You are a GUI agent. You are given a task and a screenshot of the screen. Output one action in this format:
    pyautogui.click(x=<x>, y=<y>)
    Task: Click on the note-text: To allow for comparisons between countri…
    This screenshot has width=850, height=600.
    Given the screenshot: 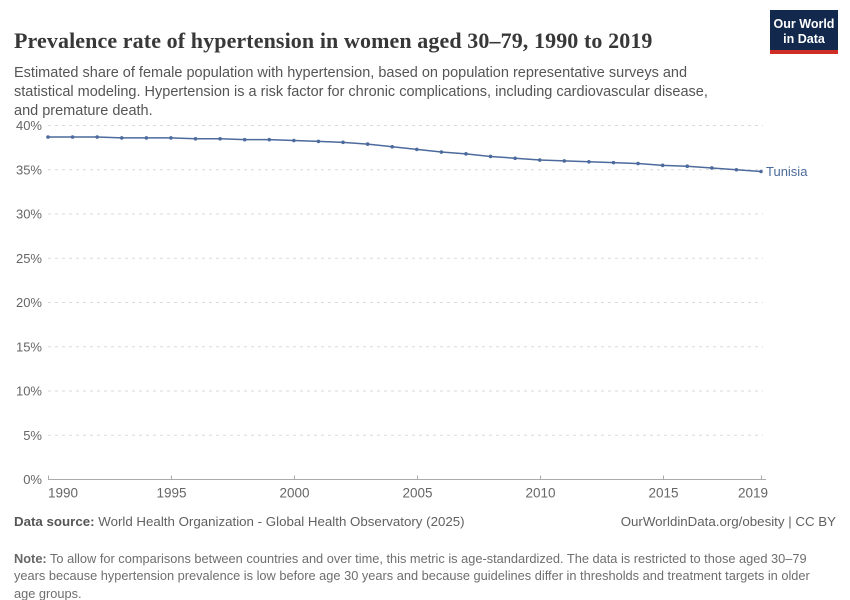 What is the action you would take?
    pyautogui.click(x=412, y=575)
    